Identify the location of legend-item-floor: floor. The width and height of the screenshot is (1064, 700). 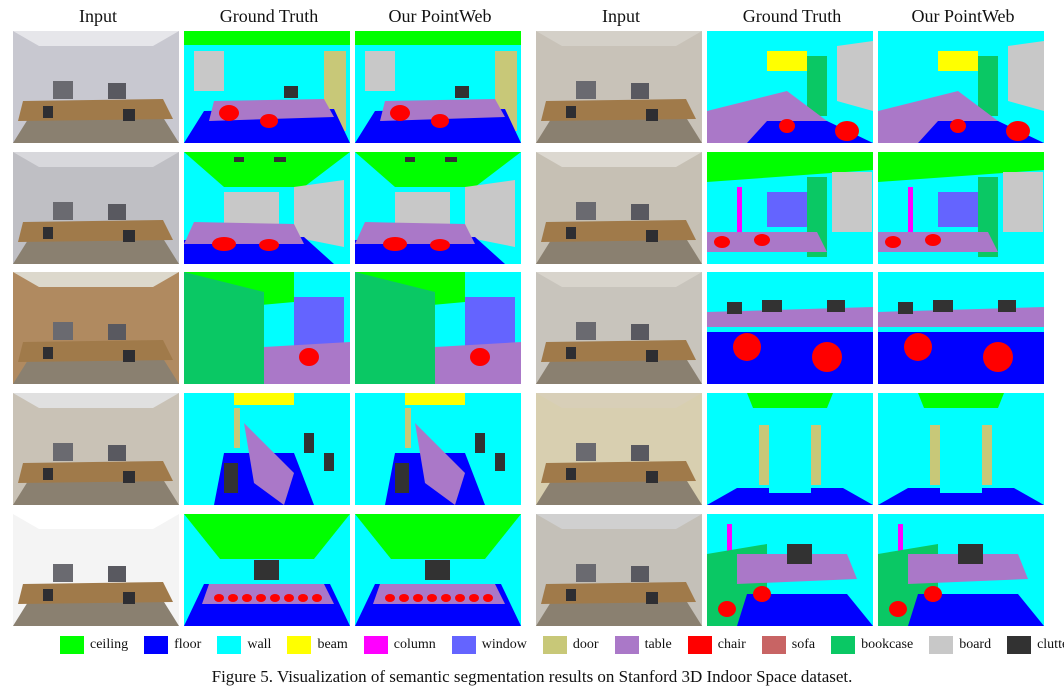
(172, 645).